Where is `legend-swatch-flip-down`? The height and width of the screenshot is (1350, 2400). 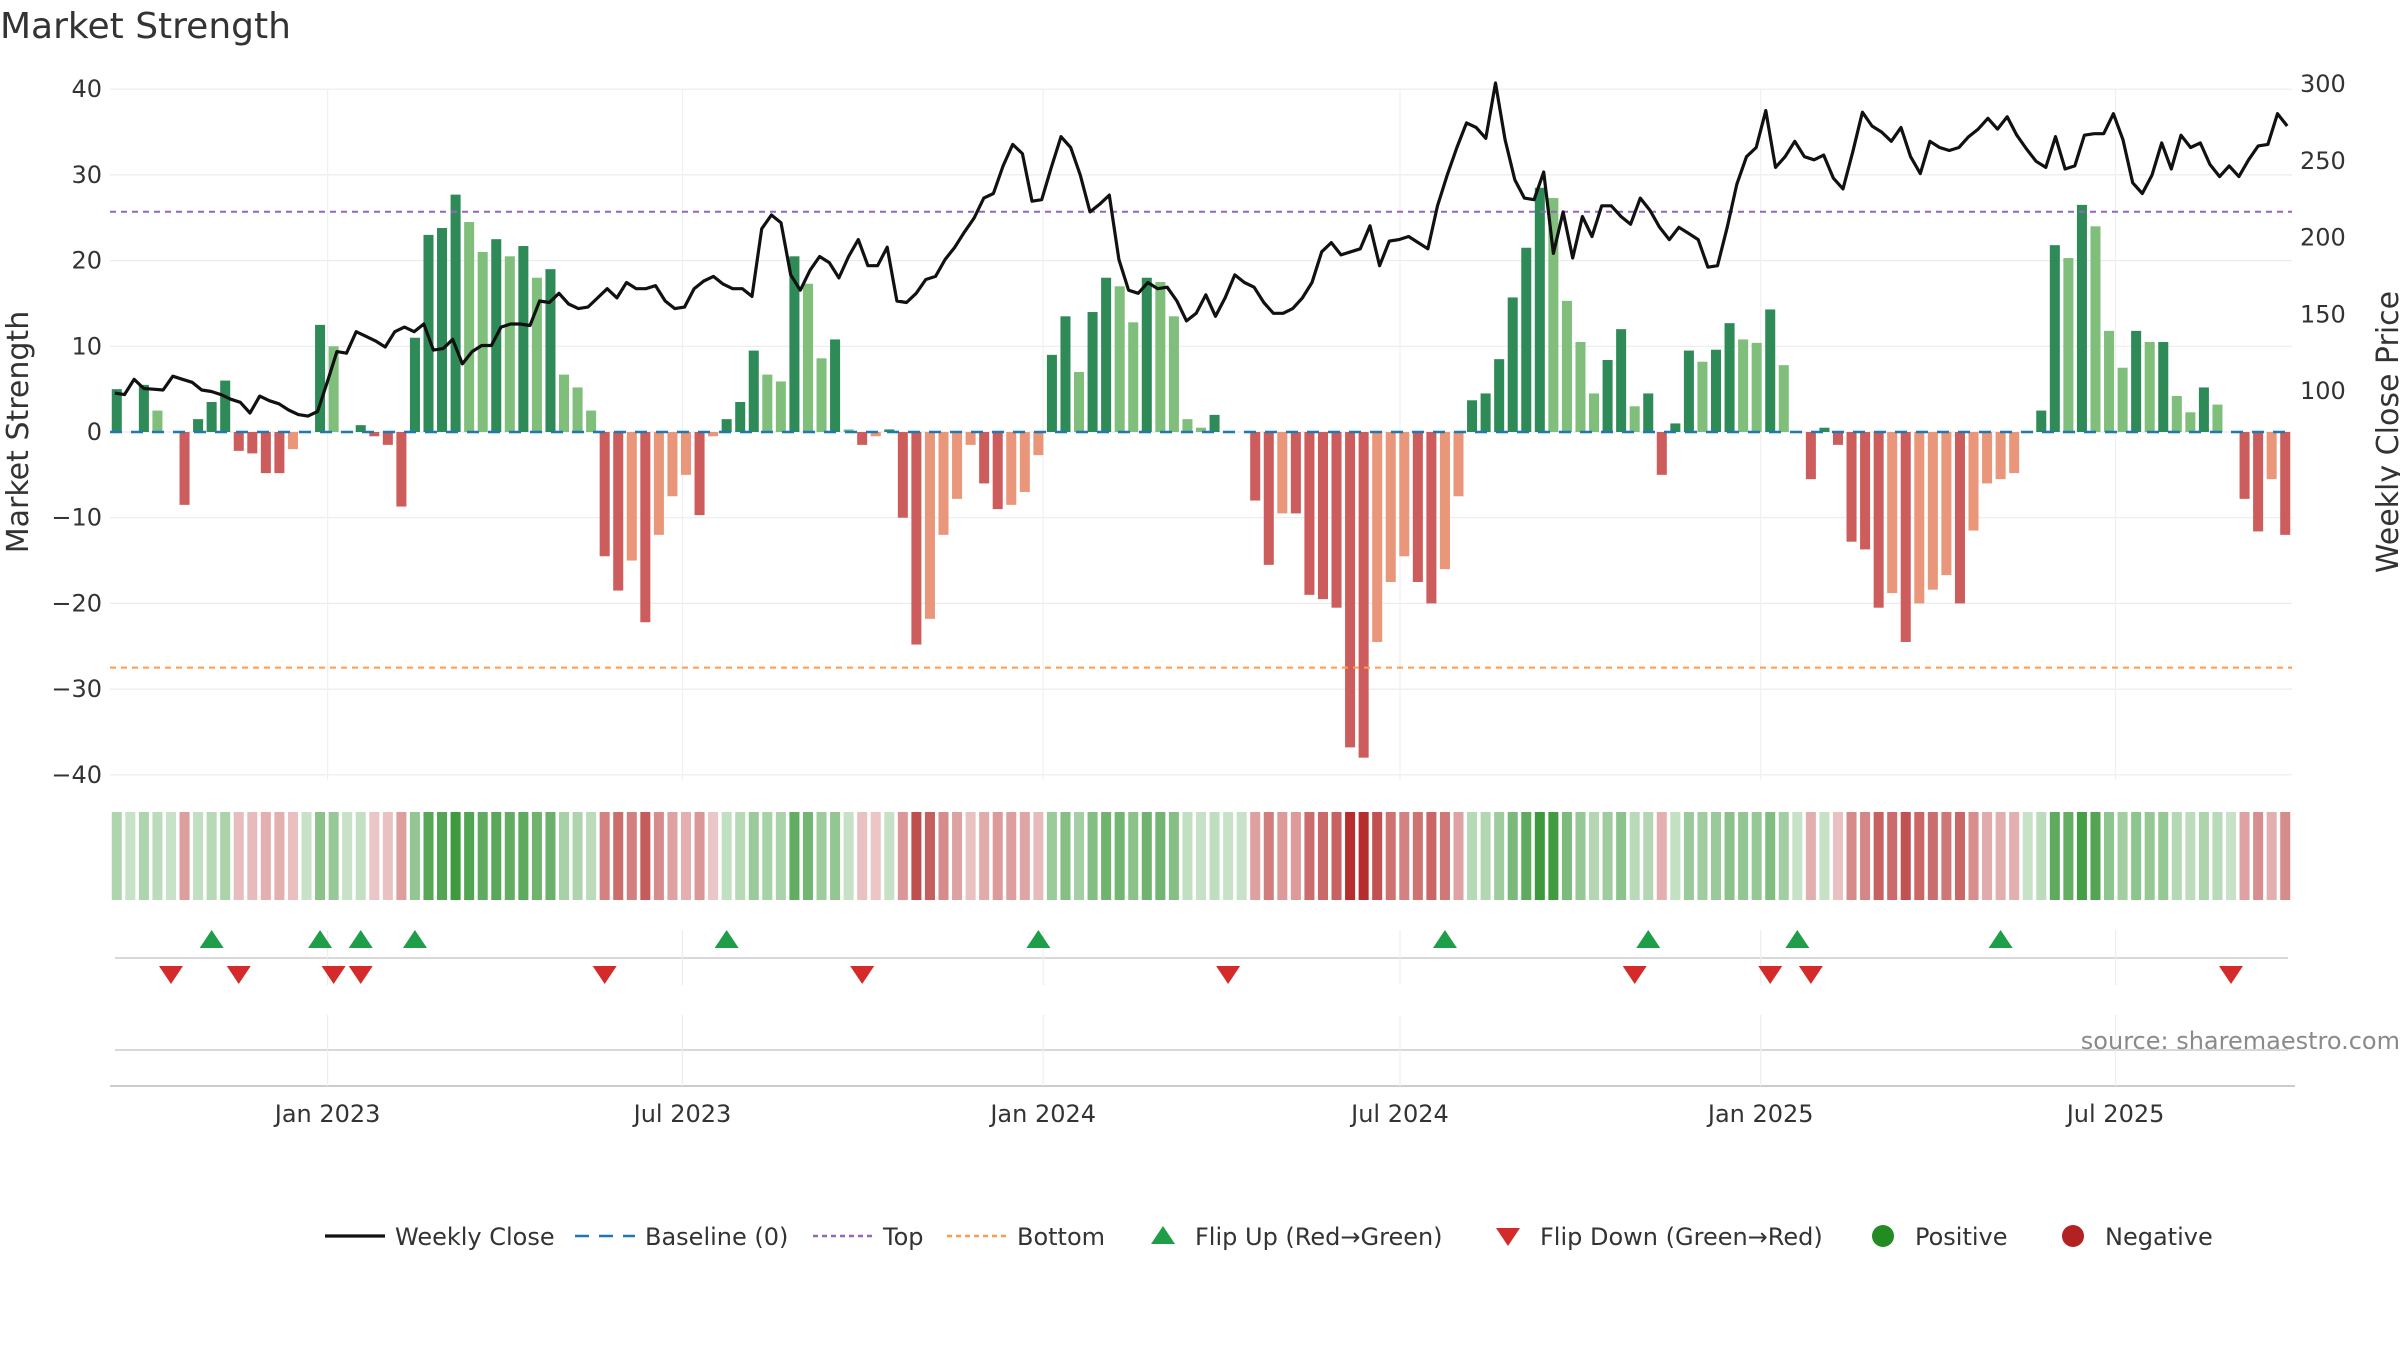
legend-swatch-flip-down is located at coordinates (1508, 1237).